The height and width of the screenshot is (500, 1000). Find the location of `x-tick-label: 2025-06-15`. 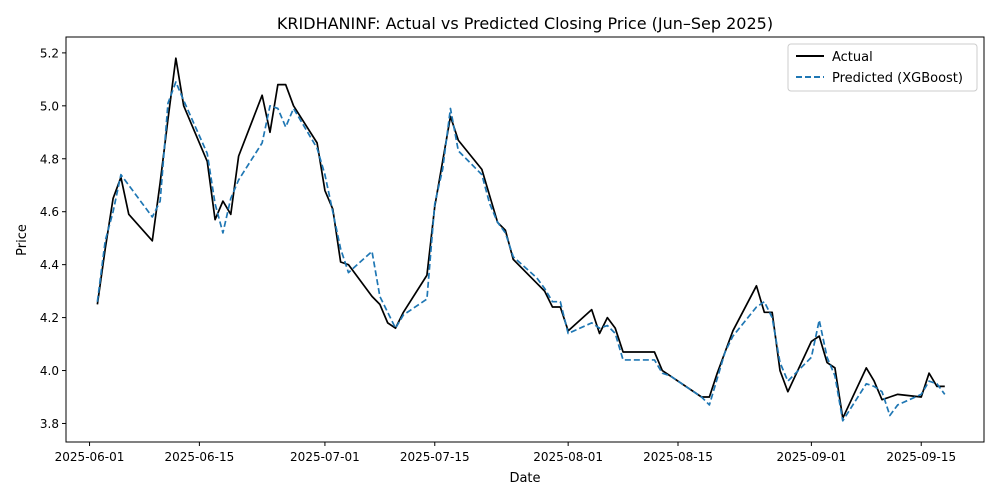

x-tick-label: 2025-06-15 is located at coordinates (200, 457).